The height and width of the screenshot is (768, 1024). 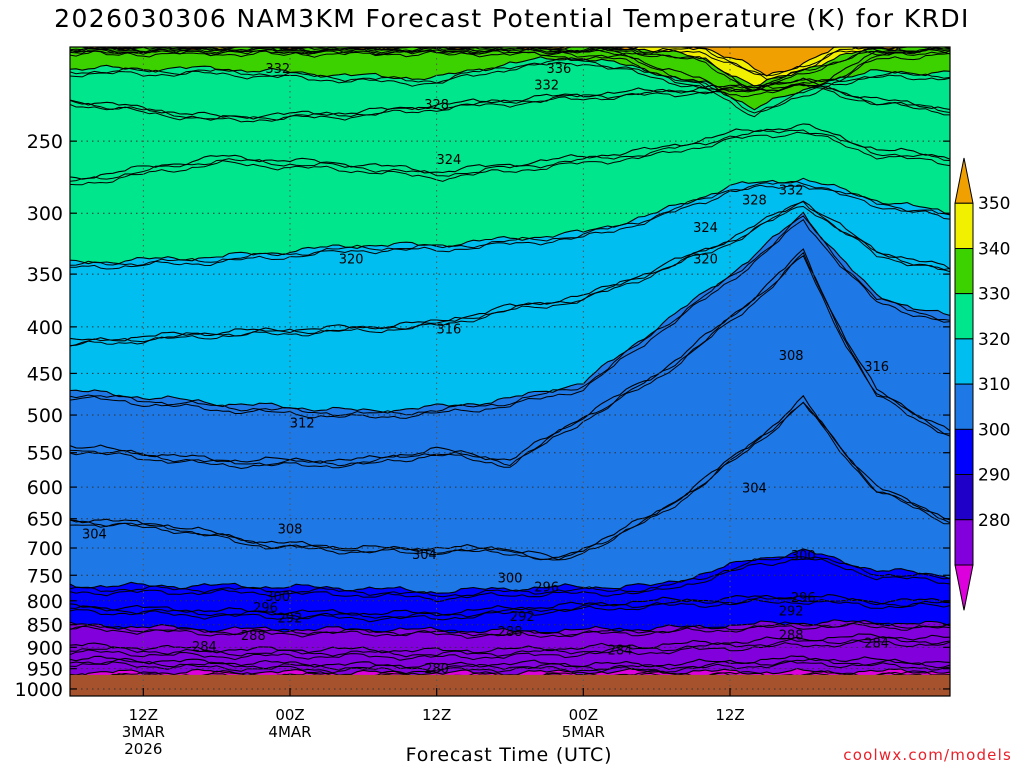 I want to click on y-tick-label-250: 250, so click(x=45, y=142).